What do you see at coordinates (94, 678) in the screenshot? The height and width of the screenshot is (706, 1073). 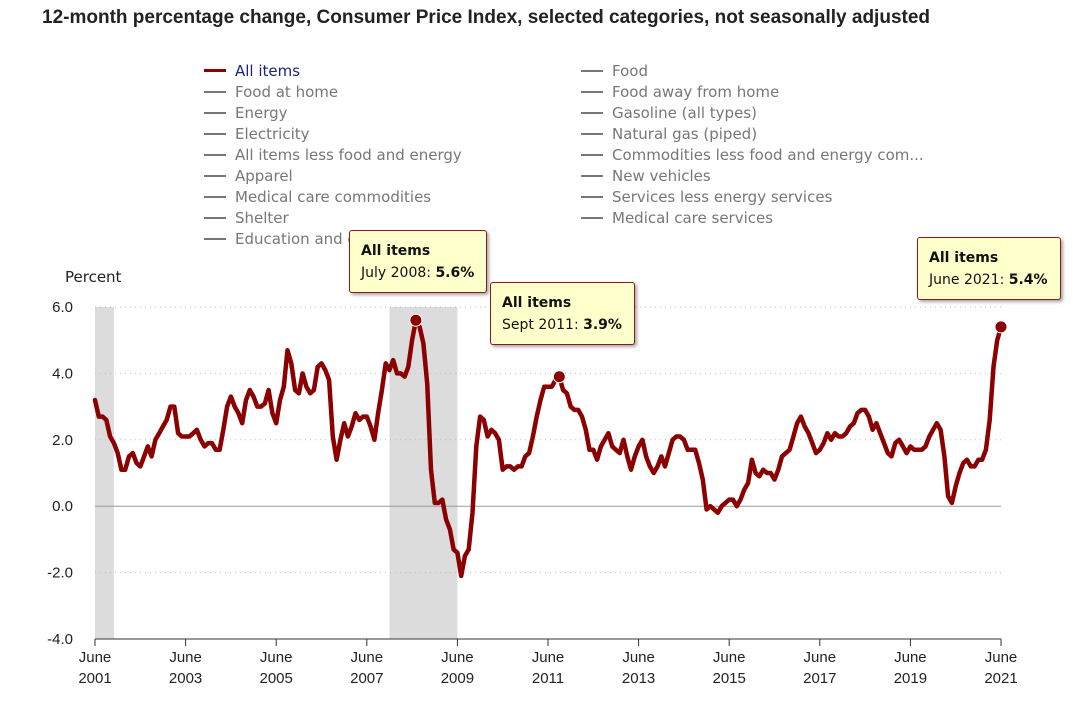 I see `x-tick-label-year: 2001` at bounding box center [94, 678].